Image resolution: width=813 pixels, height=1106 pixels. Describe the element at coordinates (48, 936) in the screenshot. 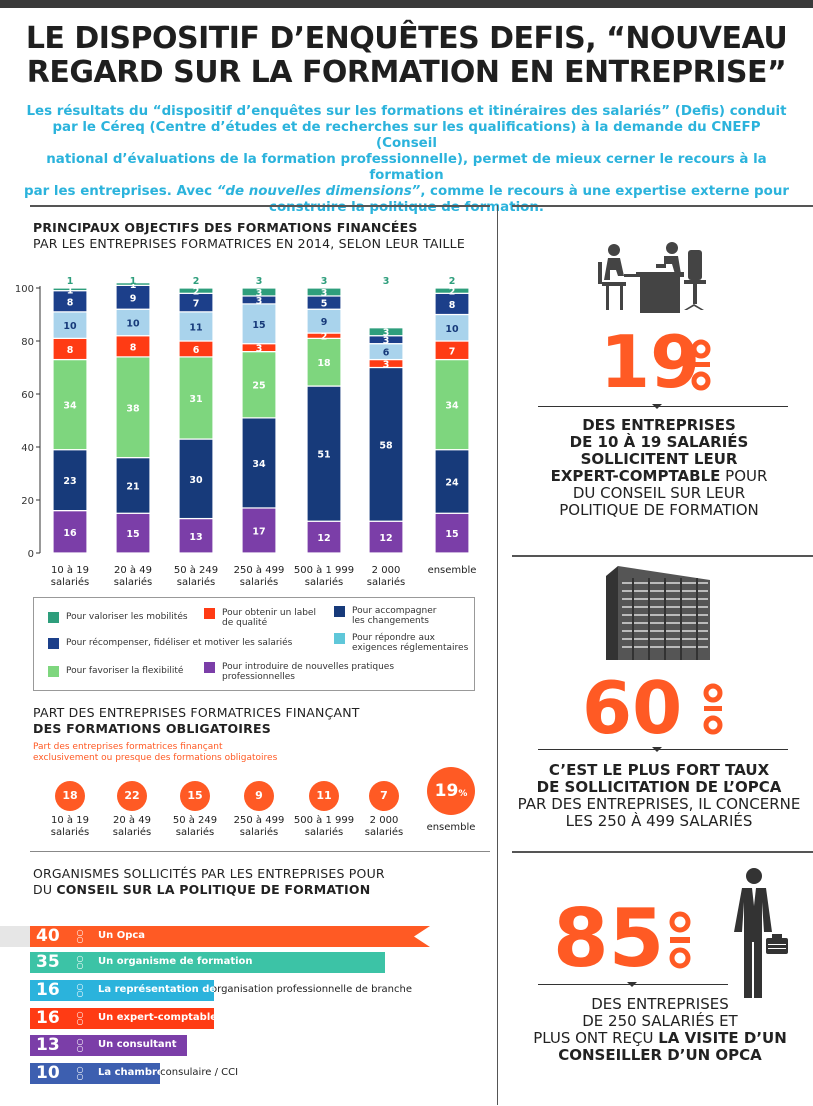

I see `organism-value: 40` at that location.